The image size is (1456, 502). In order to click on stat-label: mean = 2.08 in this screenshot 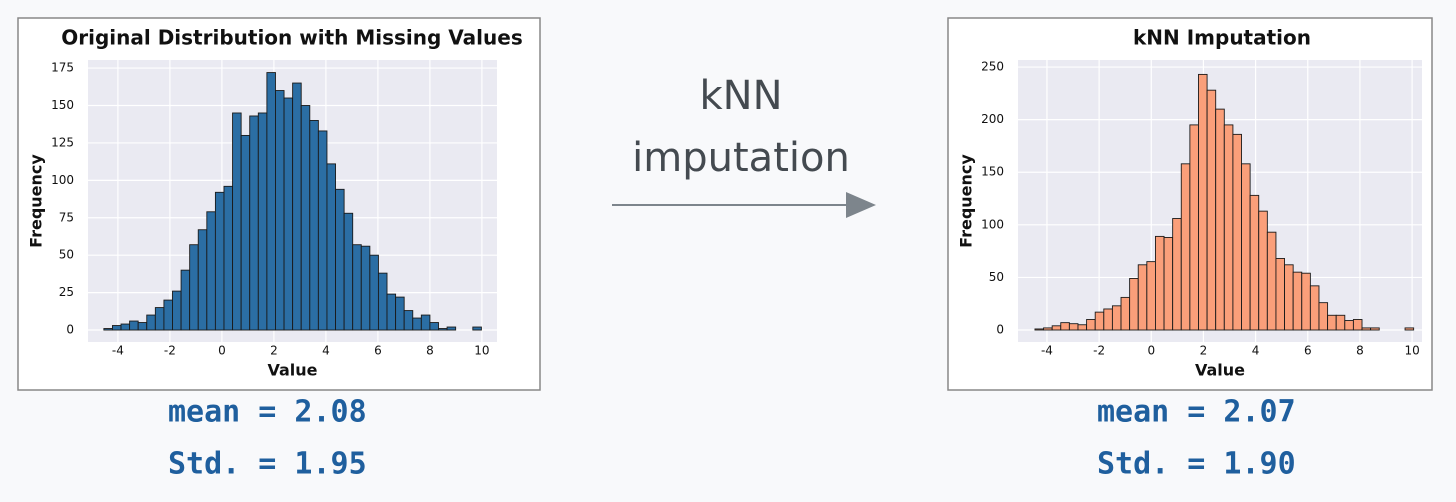, I will do `click(267, 412)`.